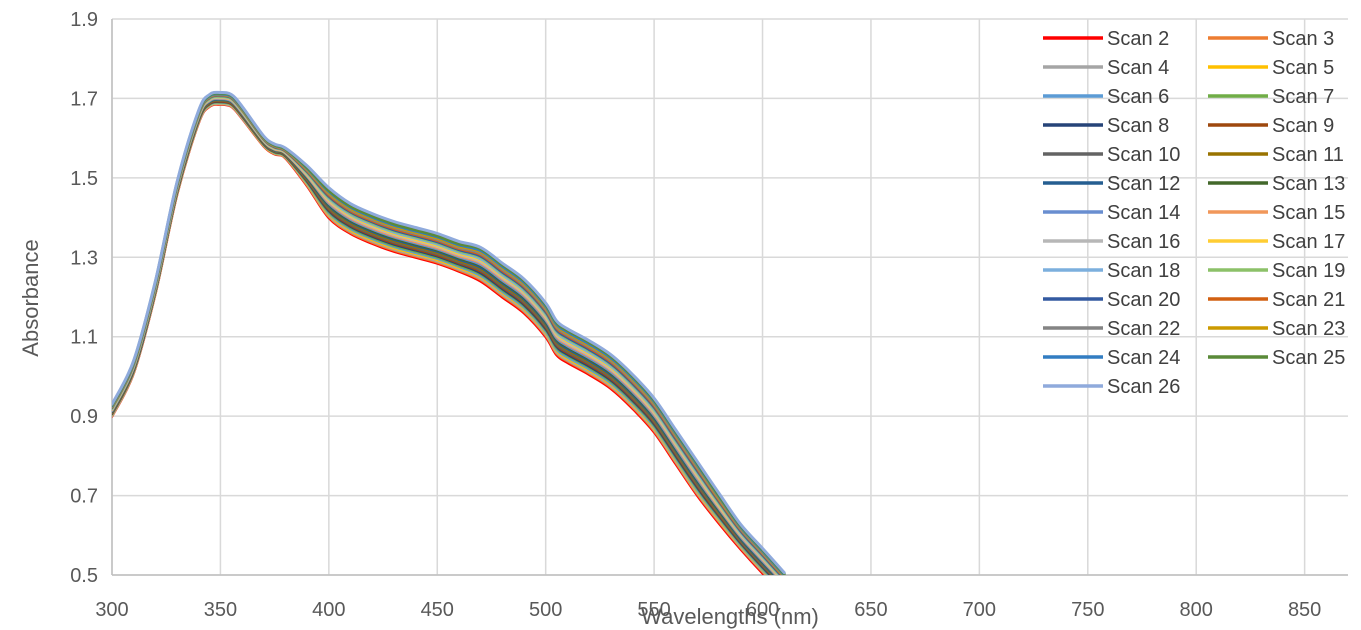 This screenshot has width=1361, height=630. I want to click on legend-label: Scan 7, so click(1303, 97).